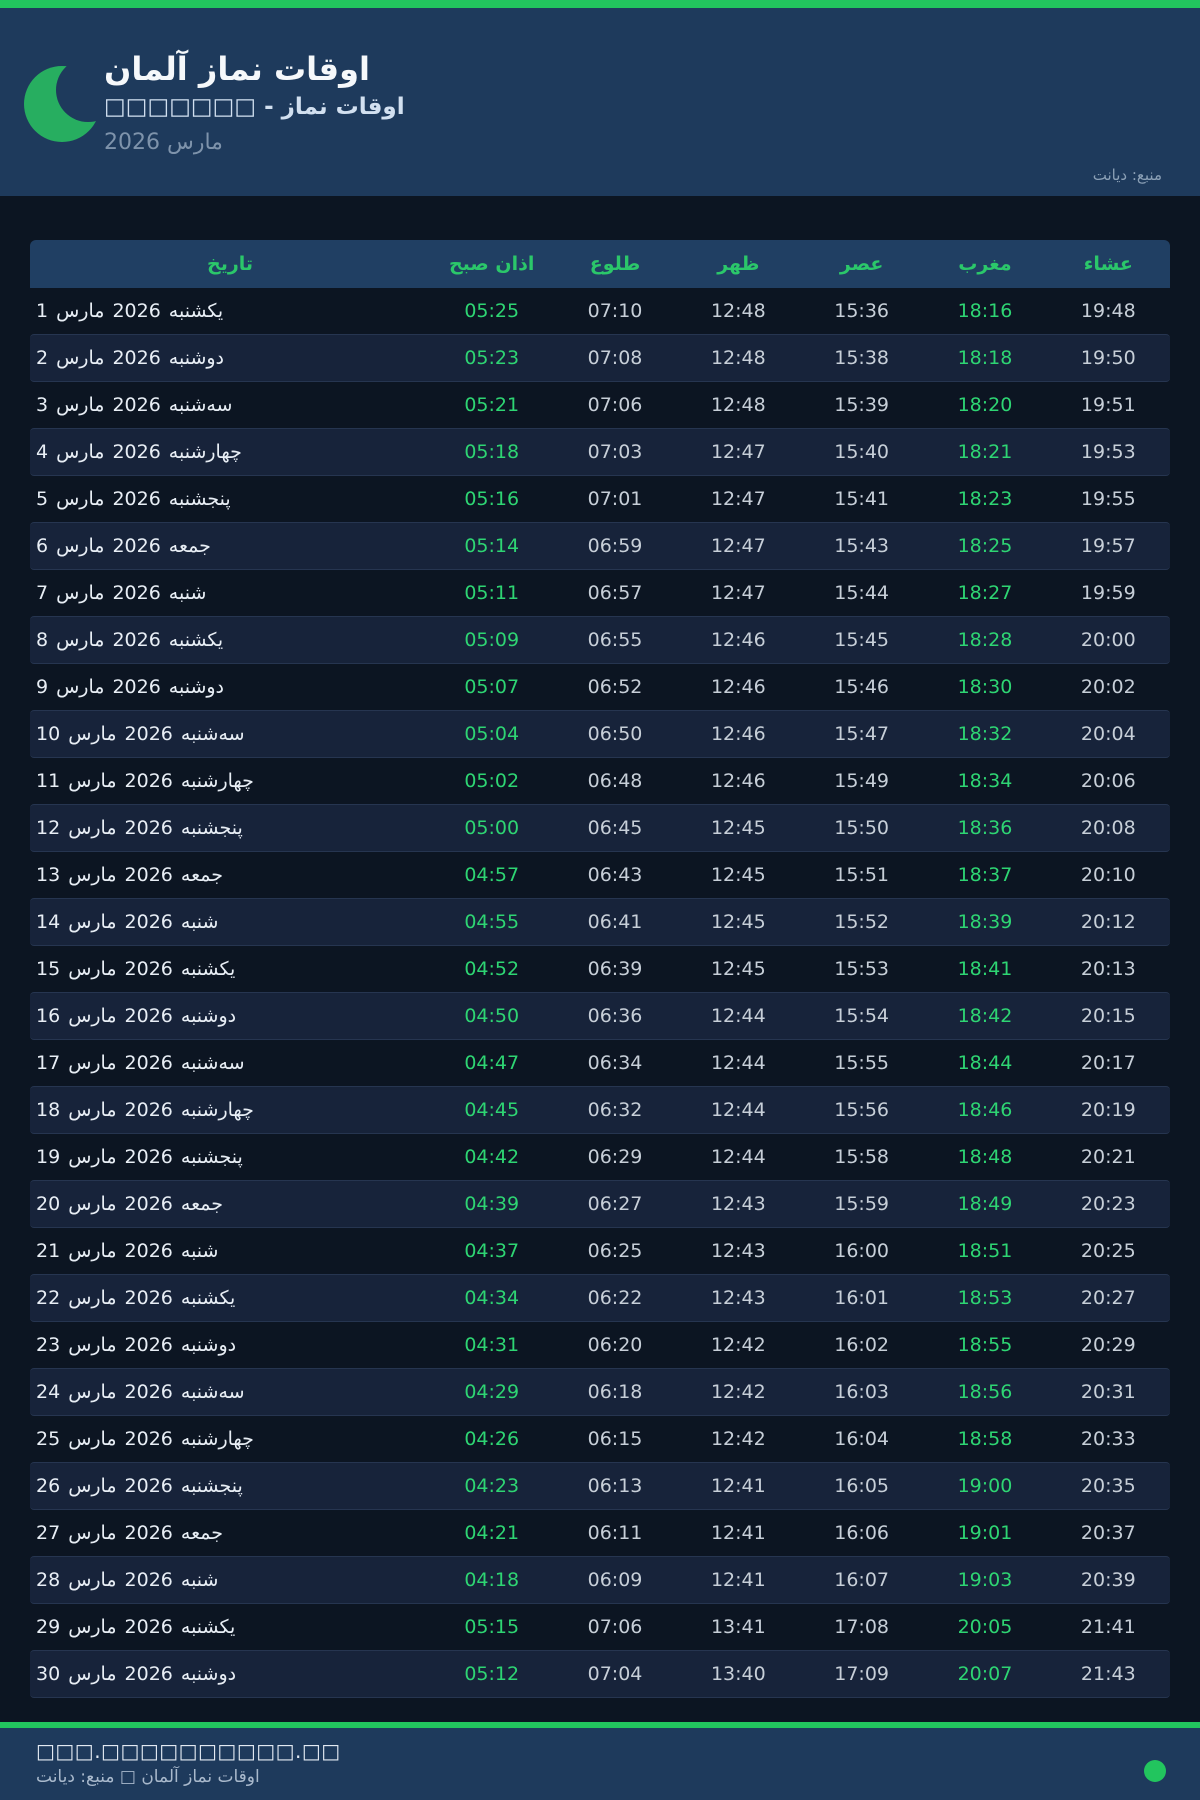  I want to click on cell-maghrib: 18:46, so click(985, 1110).